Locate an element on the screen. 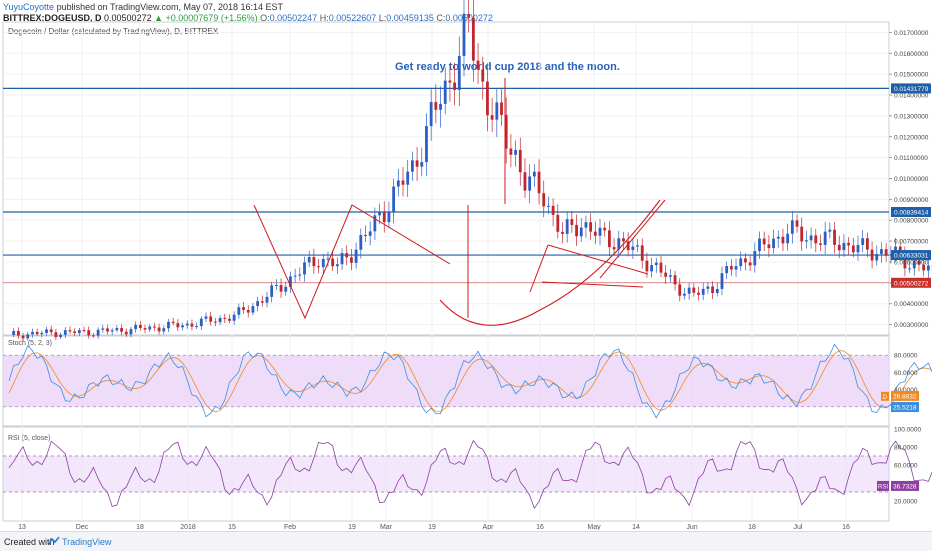  x-tick-label: Jul is located at coordinates (798, 527).